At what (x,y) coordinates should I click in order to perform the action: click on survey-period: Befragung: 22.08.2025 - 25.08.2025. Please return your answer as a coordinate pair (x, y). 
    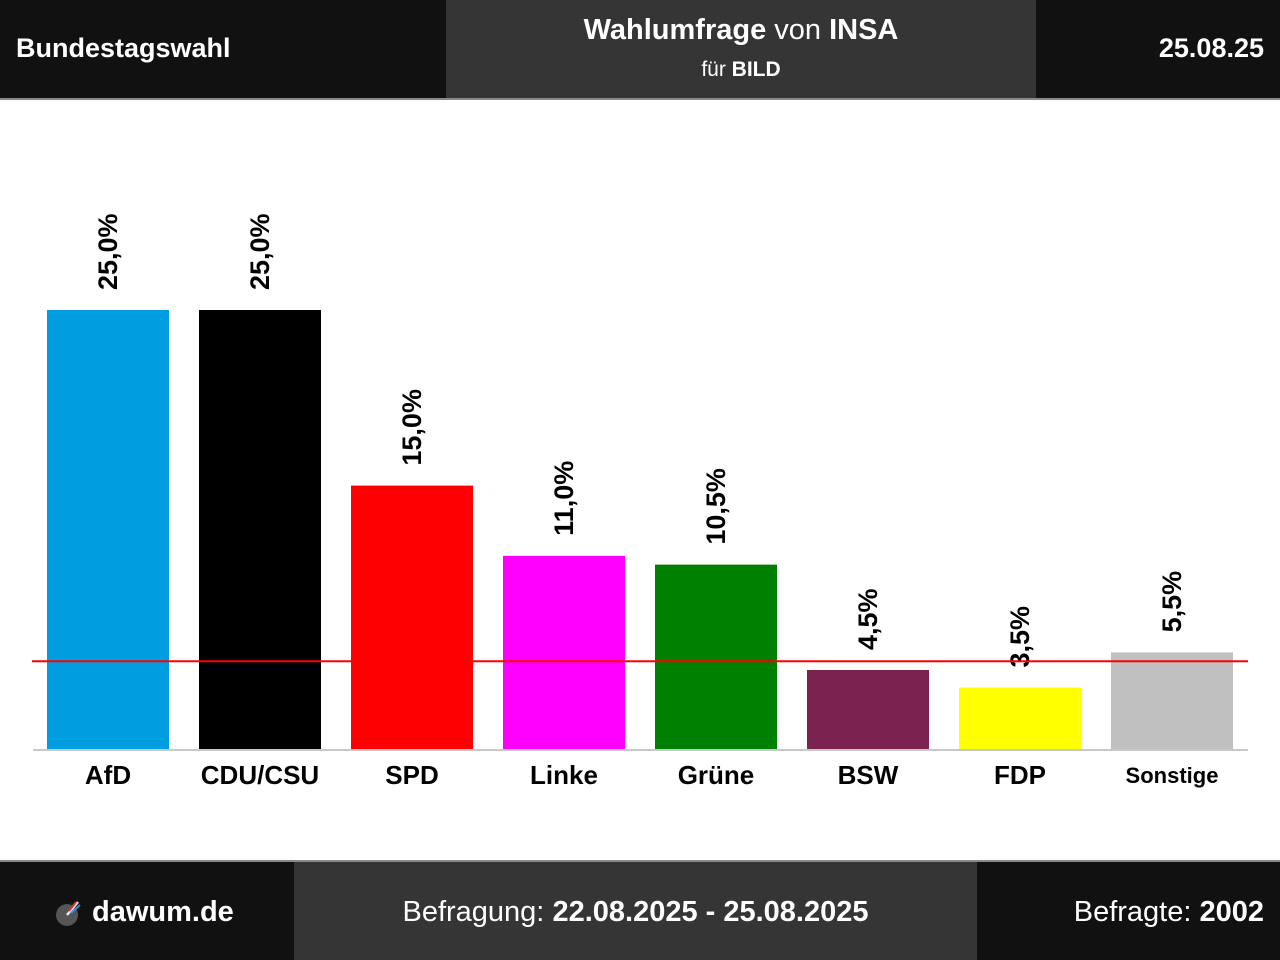
    Looking at the image, I should click on (635, 912).